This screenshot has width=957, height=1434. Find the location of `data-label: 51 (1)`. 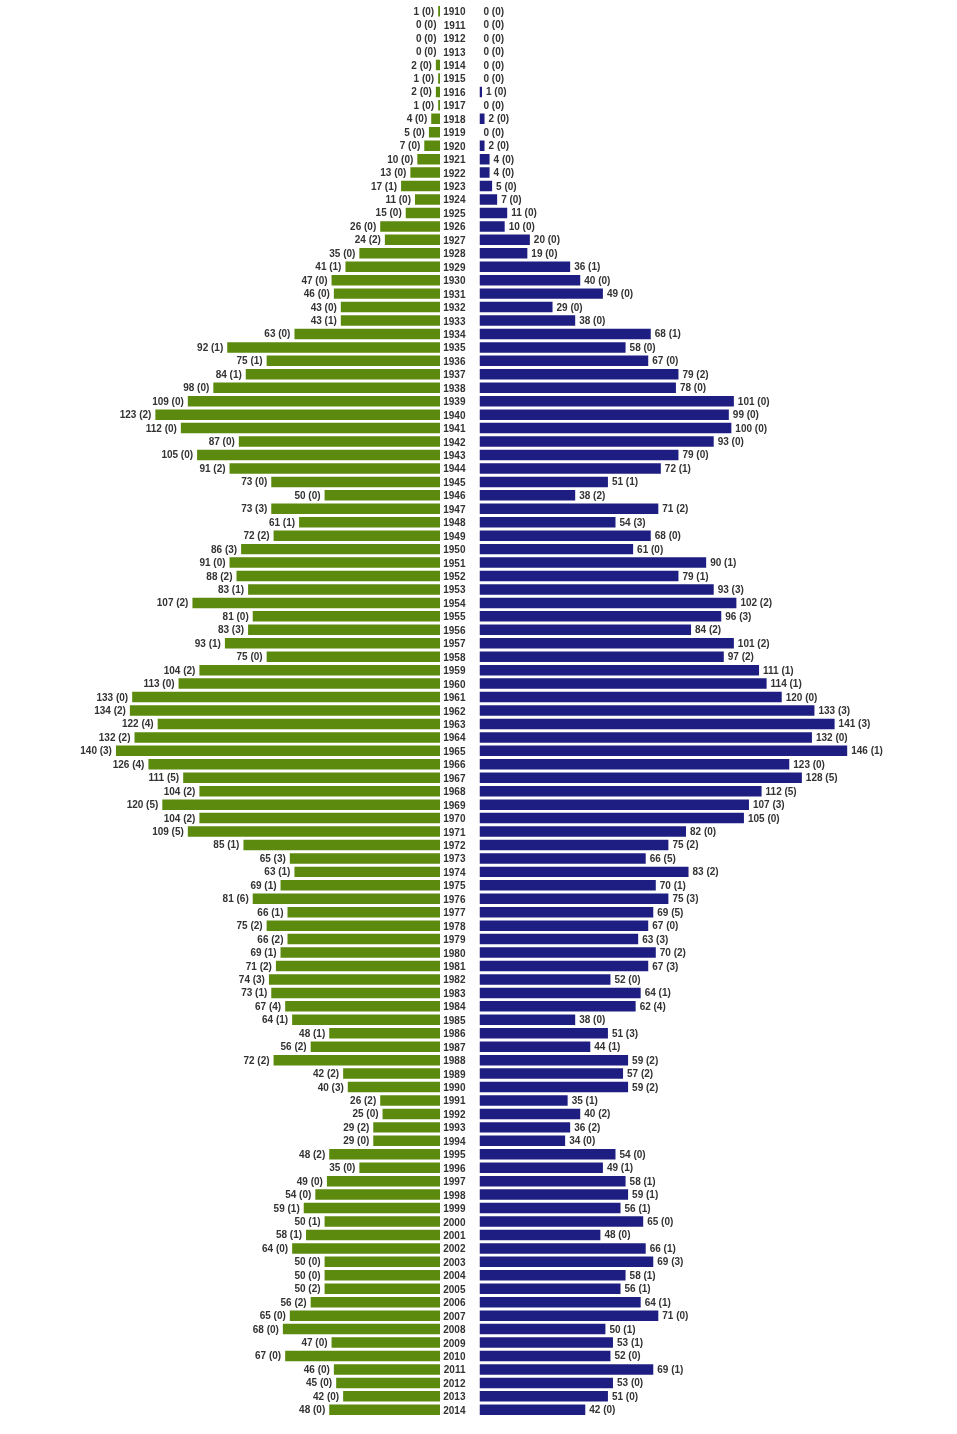

data-label: 51 (1) is located at coordinates (625, 482).